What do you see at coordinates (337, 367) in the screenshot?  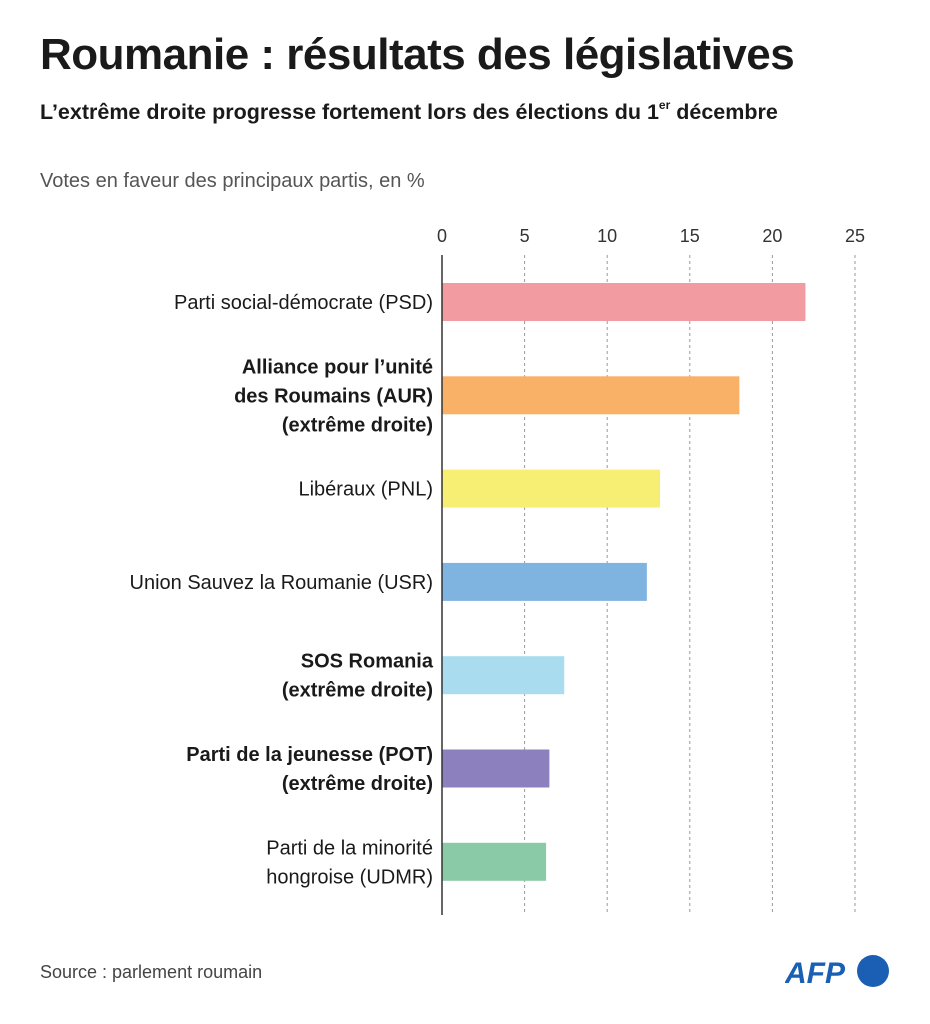 I see `category-label: Alliance pour l’unité` at bounding box center [337, 367].